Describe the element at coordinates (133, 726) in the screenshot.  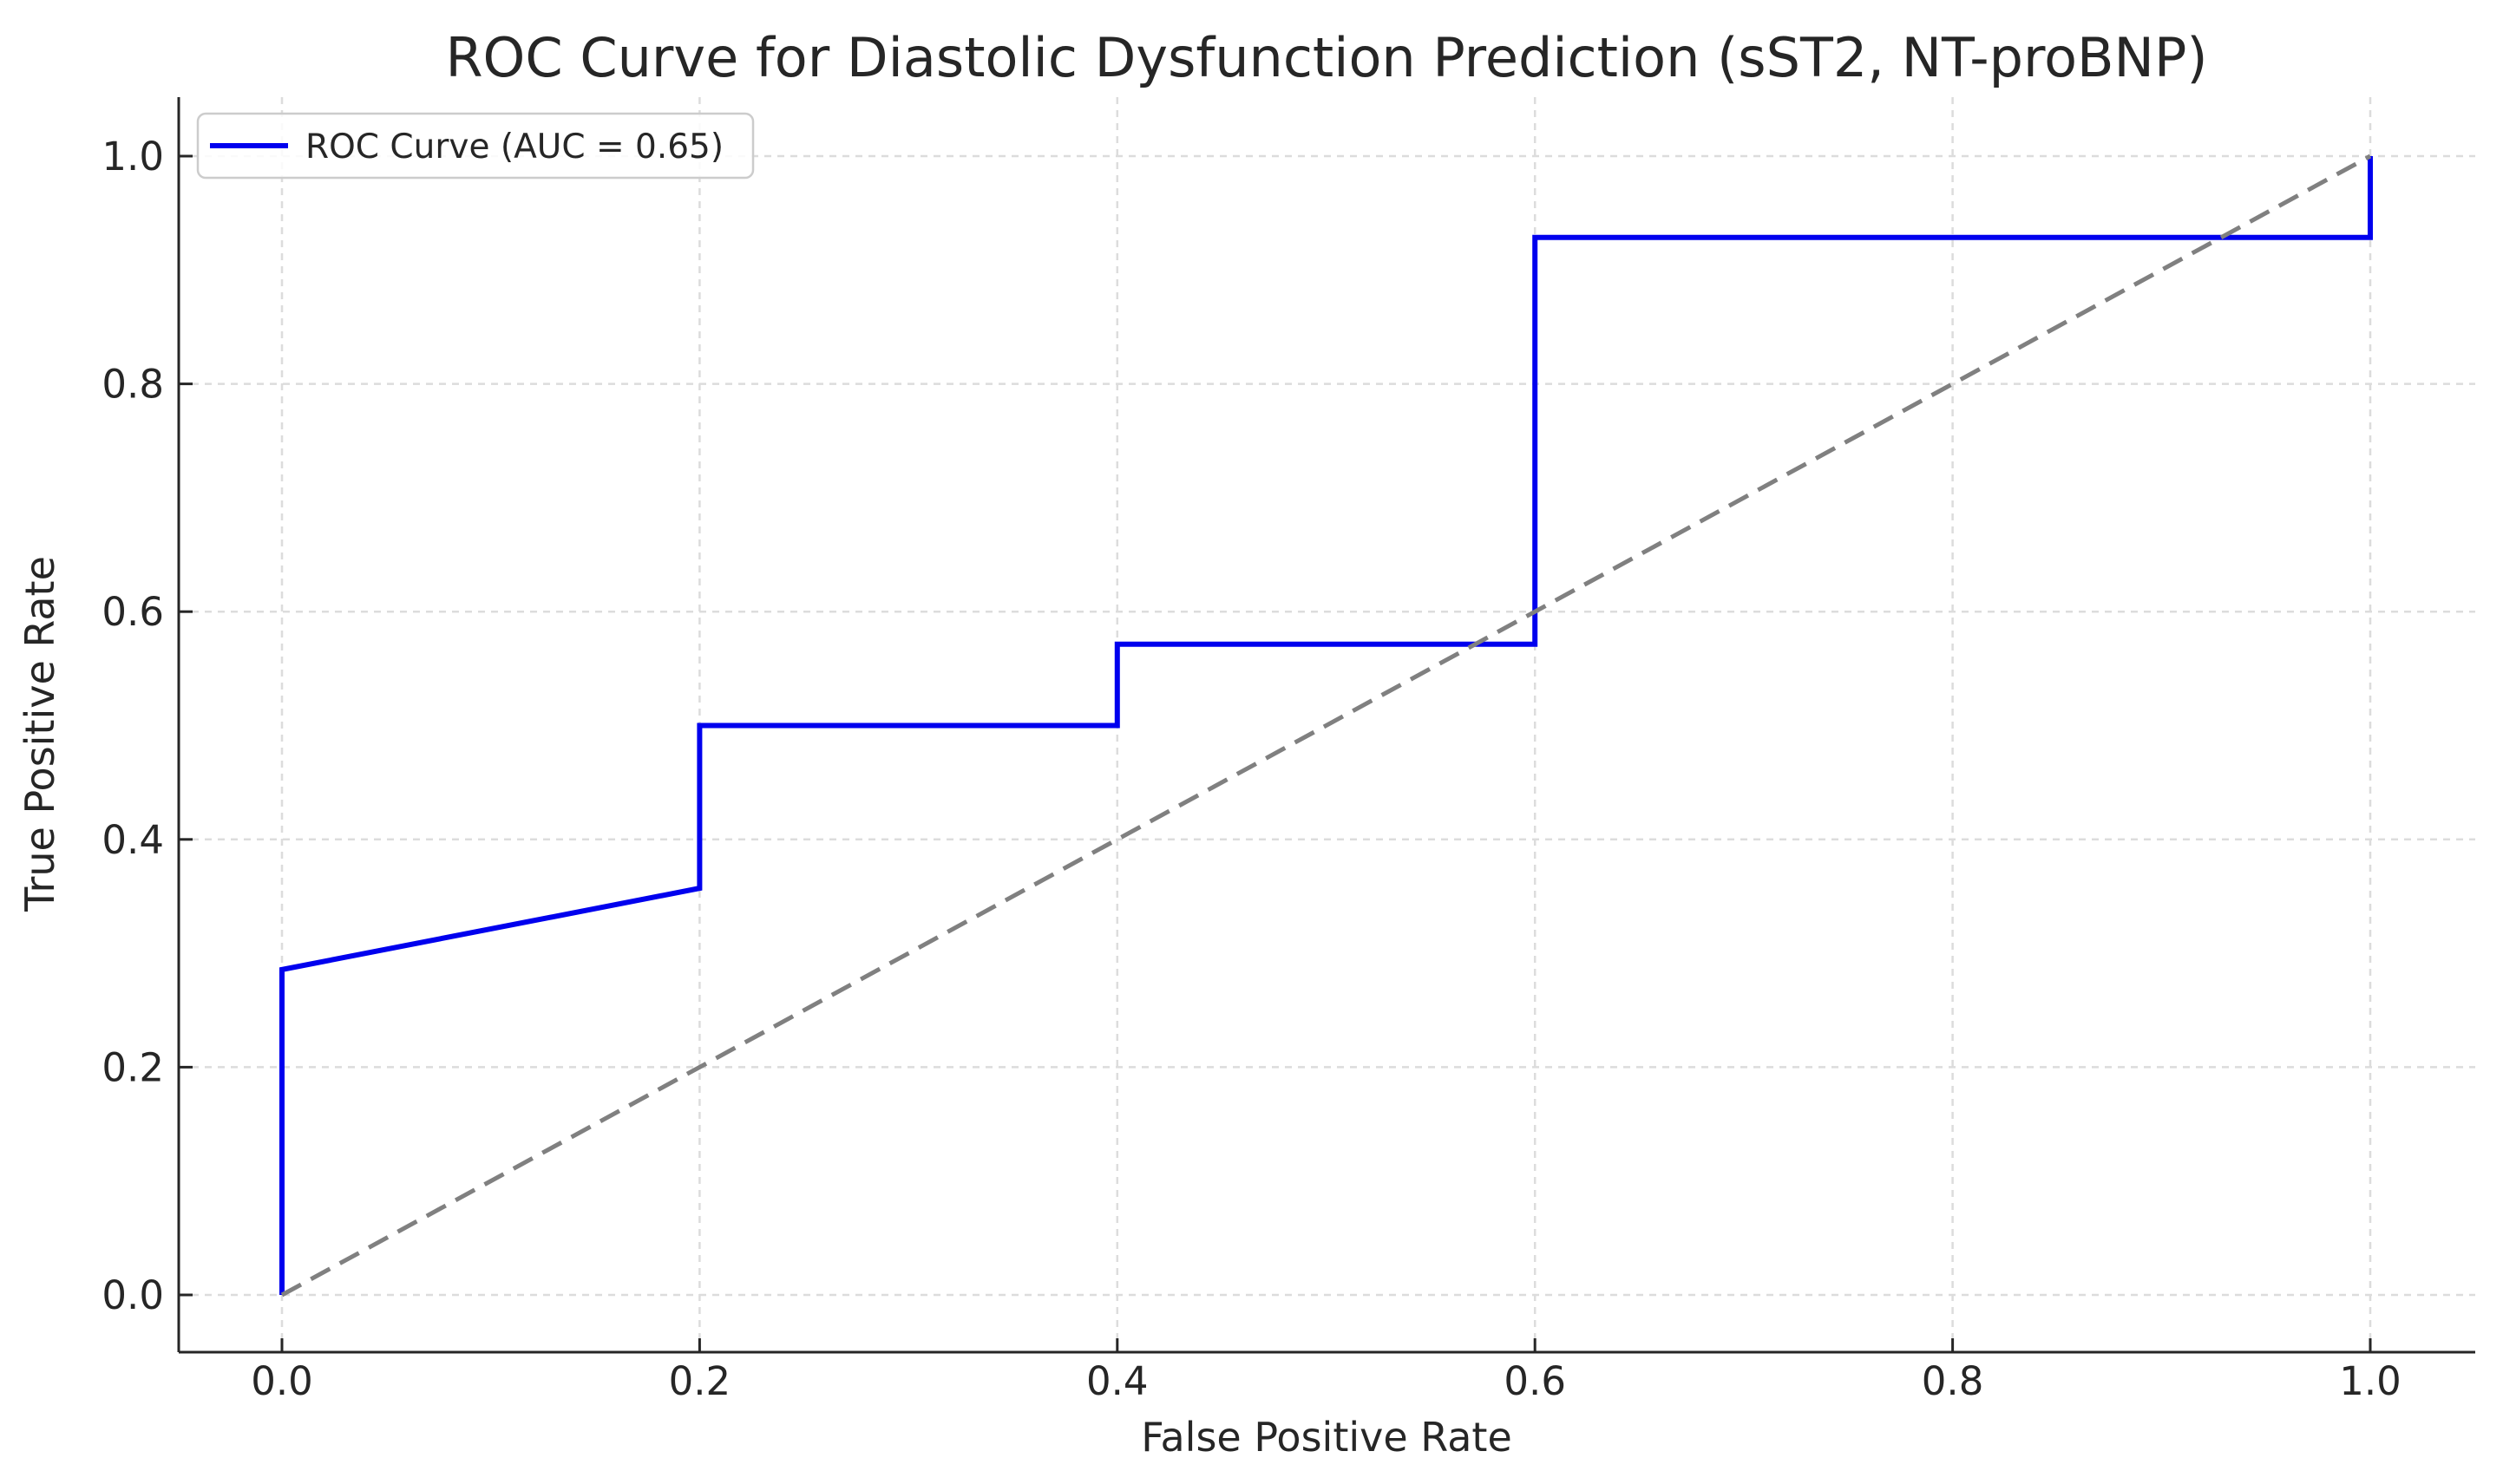
I see `y-tick-labels: 0.0 0.2 0.4 0.6 0.8 1.0` at that location.